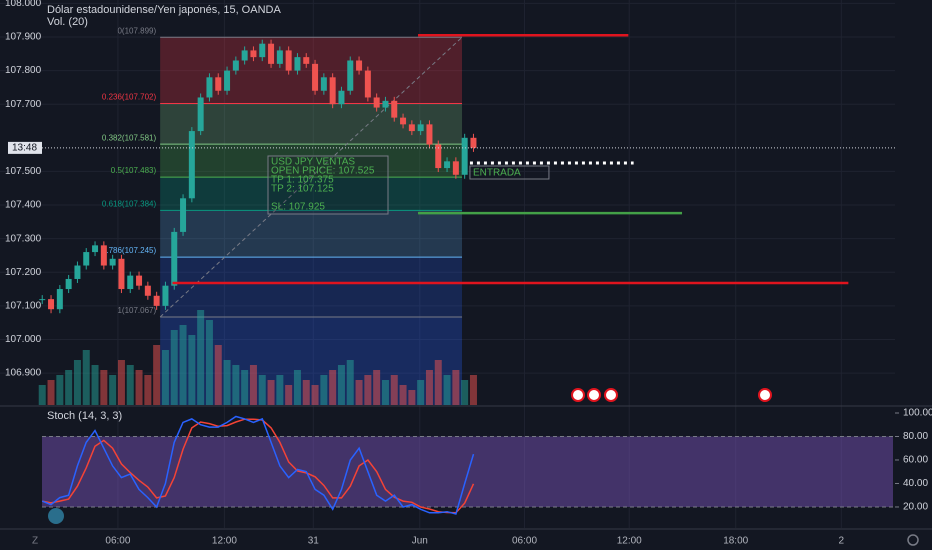  Describe the element at coordinates (23, 70) in the screenshot. I see `y-tick-label: 107.800` at that location.